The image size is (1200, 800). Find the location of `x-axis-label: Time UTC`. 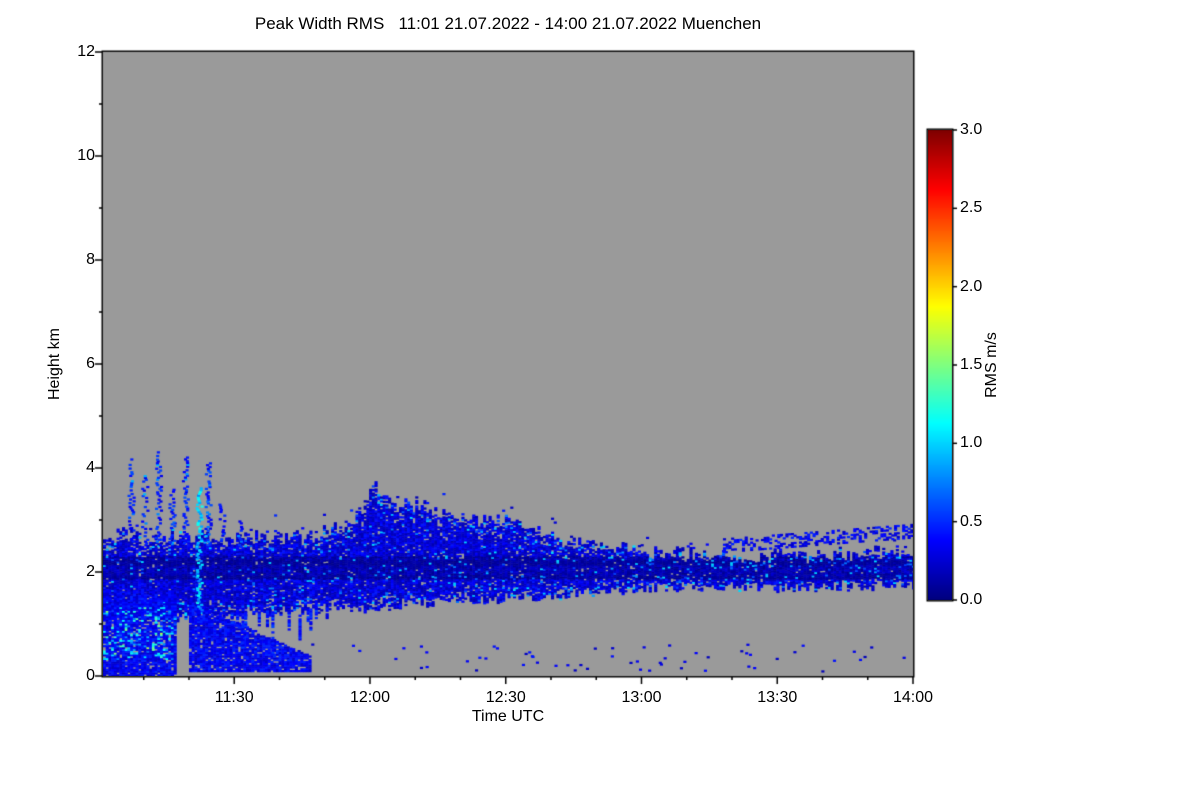

x-axis-label: Time UTC is located at coordinates (508, 716).